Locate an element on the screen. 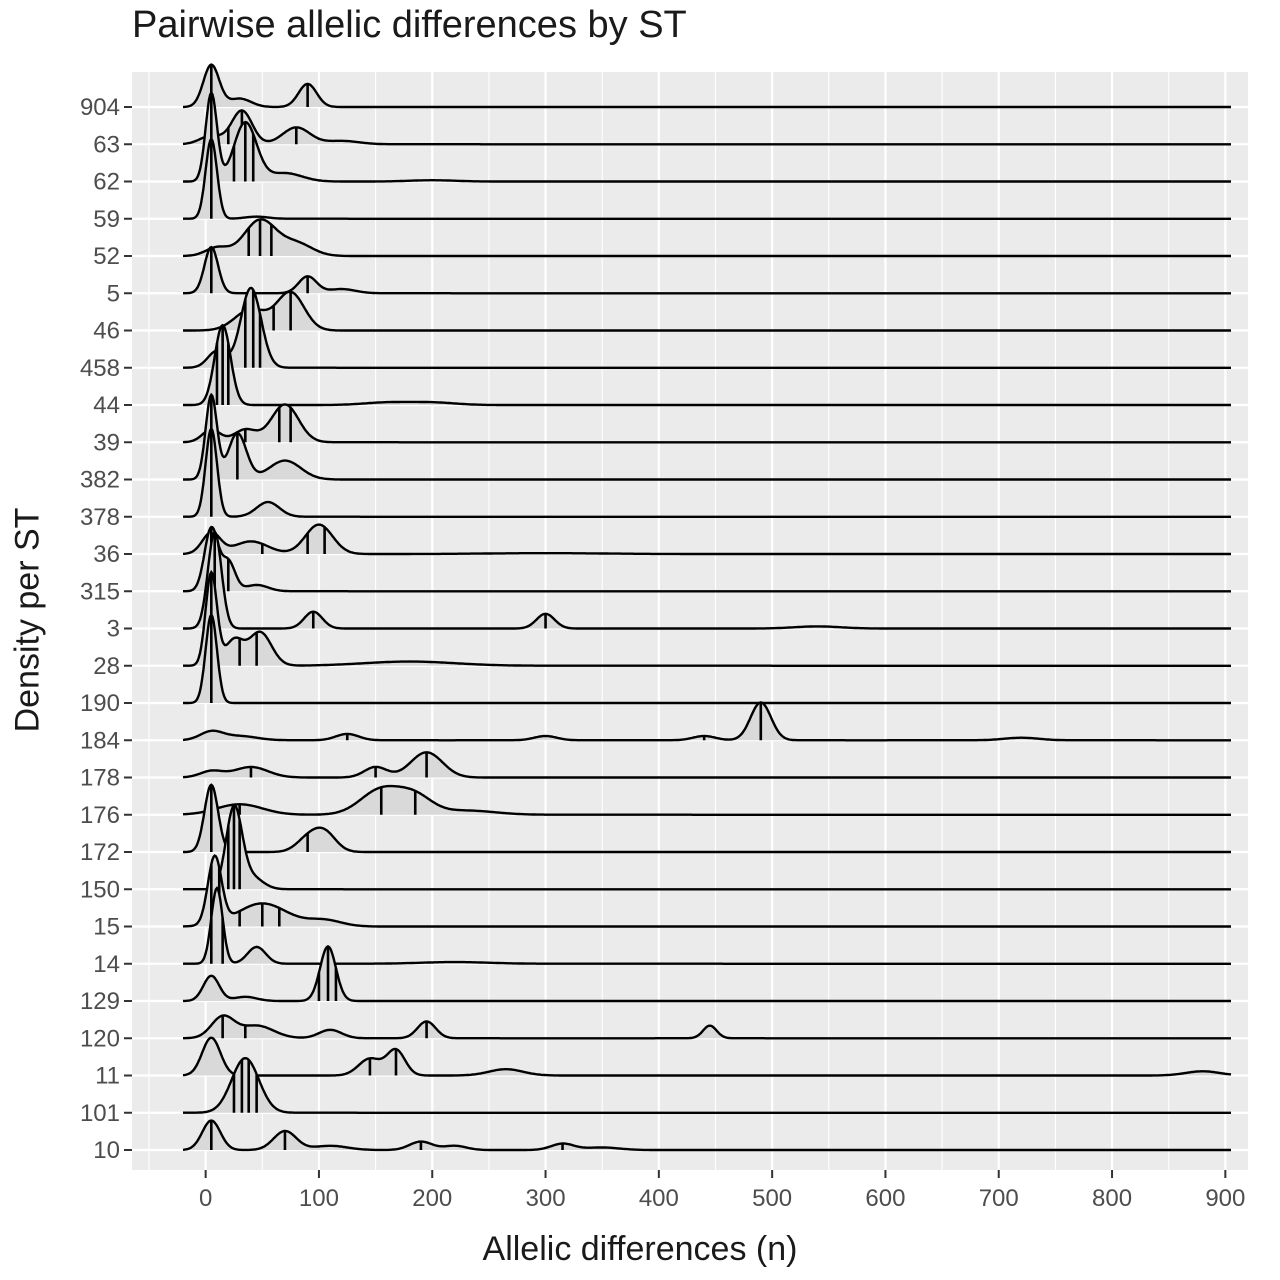 Image resolution: width=1280 pixels, height=1280 pixels. y-tick-label: 101 is located at coordinates (100, 1113).